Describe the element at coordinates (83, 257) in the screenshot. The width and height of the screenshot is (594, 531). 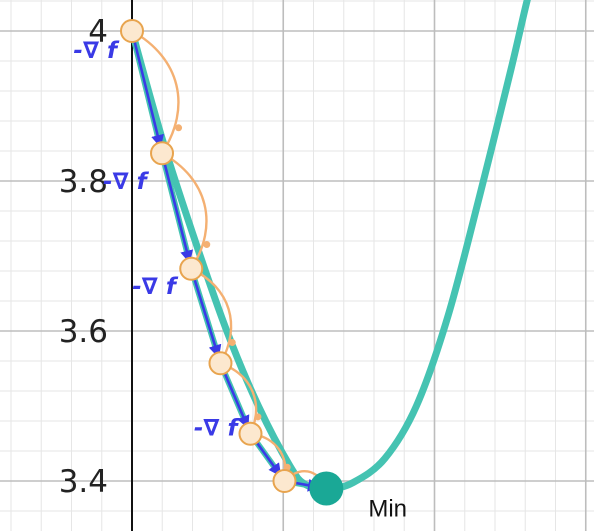
I see `y-tick-labels: 4 3.8 3.6 3.4` at that location.